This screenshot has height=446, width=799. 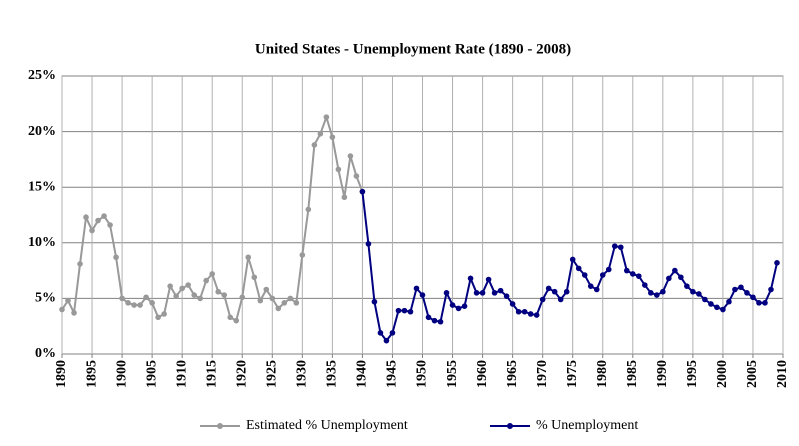 What do you see at coordinates (220, 426) in the screenshot?
I see `legend-marker` at bounding box center [220, 426].